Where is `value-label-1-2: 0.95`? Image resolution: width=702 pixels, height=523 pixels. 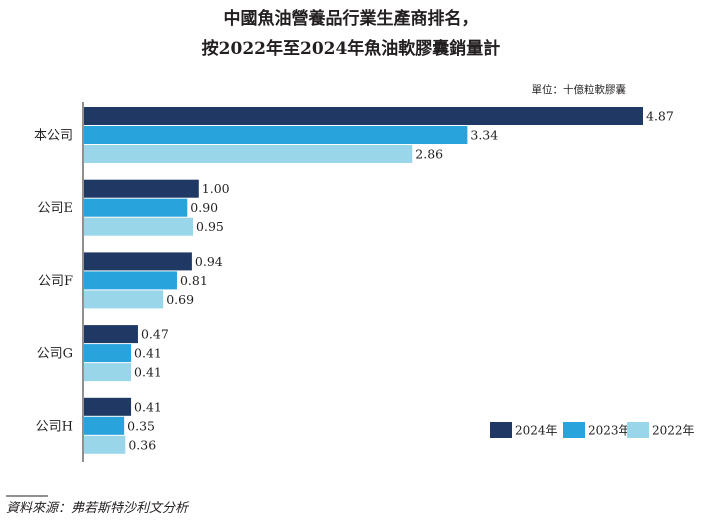 value-label-1-2: 0.95 is located at coordinates (210, 226).